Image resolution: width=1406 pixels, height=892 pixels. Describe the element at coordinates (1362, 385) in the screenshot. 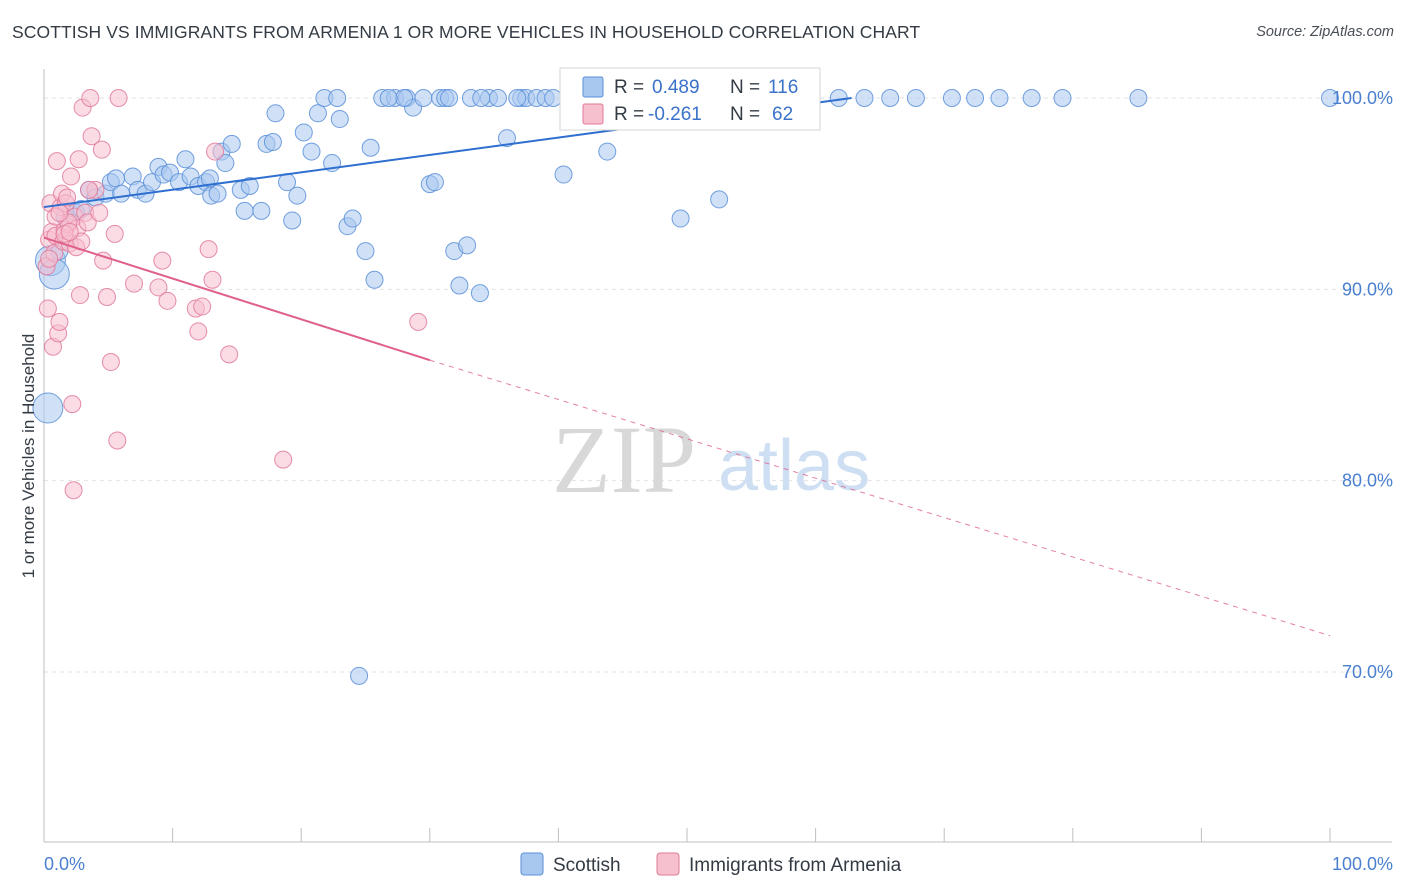

I see `y-tick-labels: 100.0% 90.0% 80.0% 70.0%` at that location.